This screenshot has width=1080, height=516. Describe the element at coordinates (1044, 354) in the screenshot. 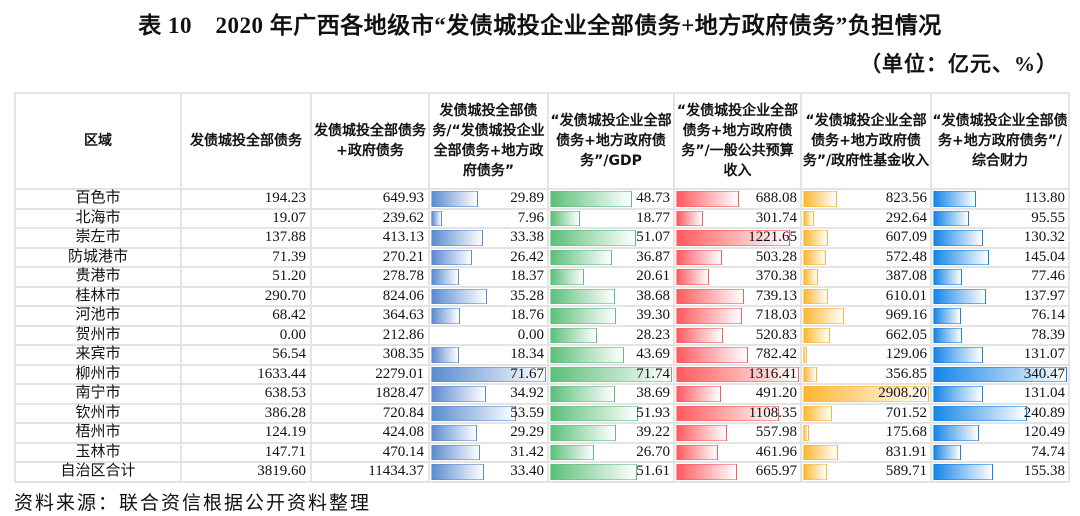

I see `bar-value: 131.07` at that location.